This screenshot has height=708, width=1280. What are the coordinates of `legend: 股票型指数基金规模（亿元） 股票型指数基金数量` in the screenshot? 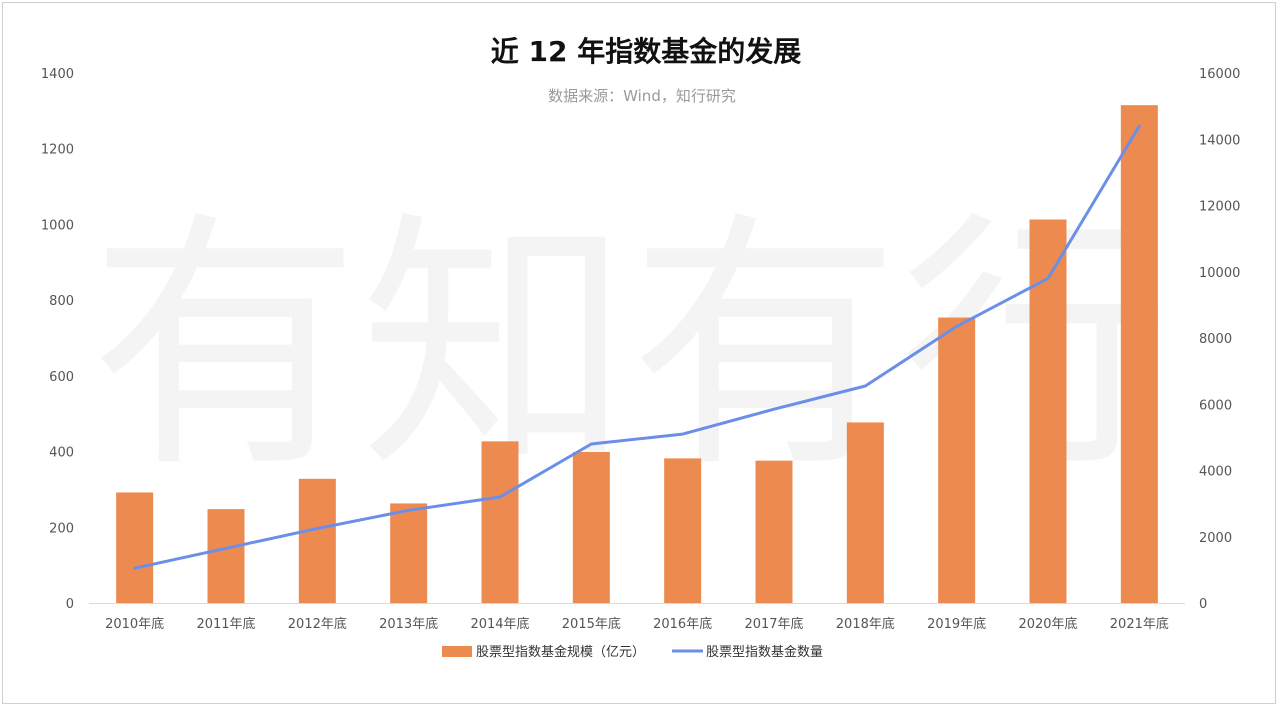 It's located at (632, 652).